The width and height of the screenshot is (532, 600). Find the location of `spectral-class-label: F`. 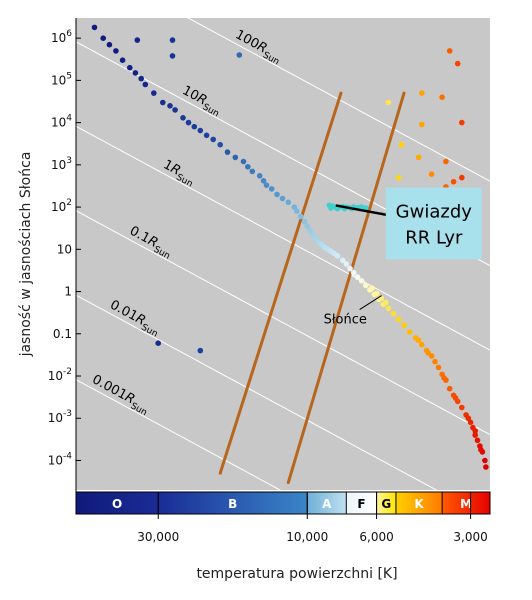

spectral-class-label: F is located at coordinates (361, 504).